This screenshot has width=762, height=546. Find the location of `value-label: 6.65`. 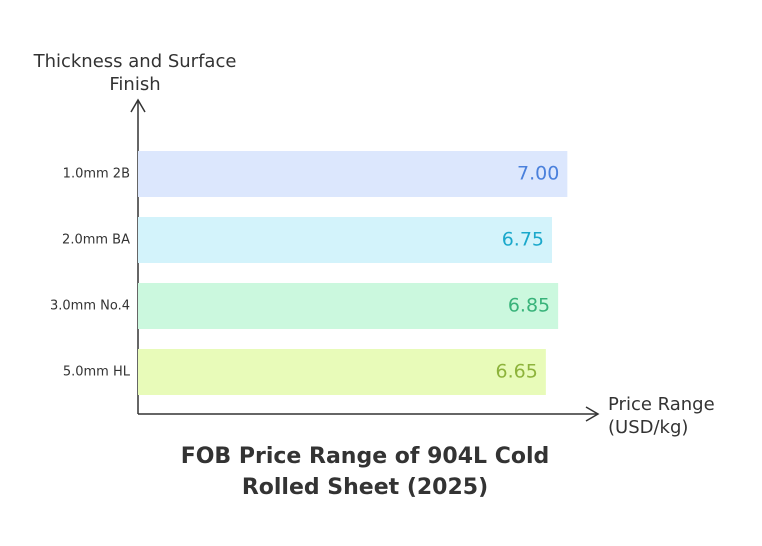

value-label: 6.65 is located at coordinates (517, 372).